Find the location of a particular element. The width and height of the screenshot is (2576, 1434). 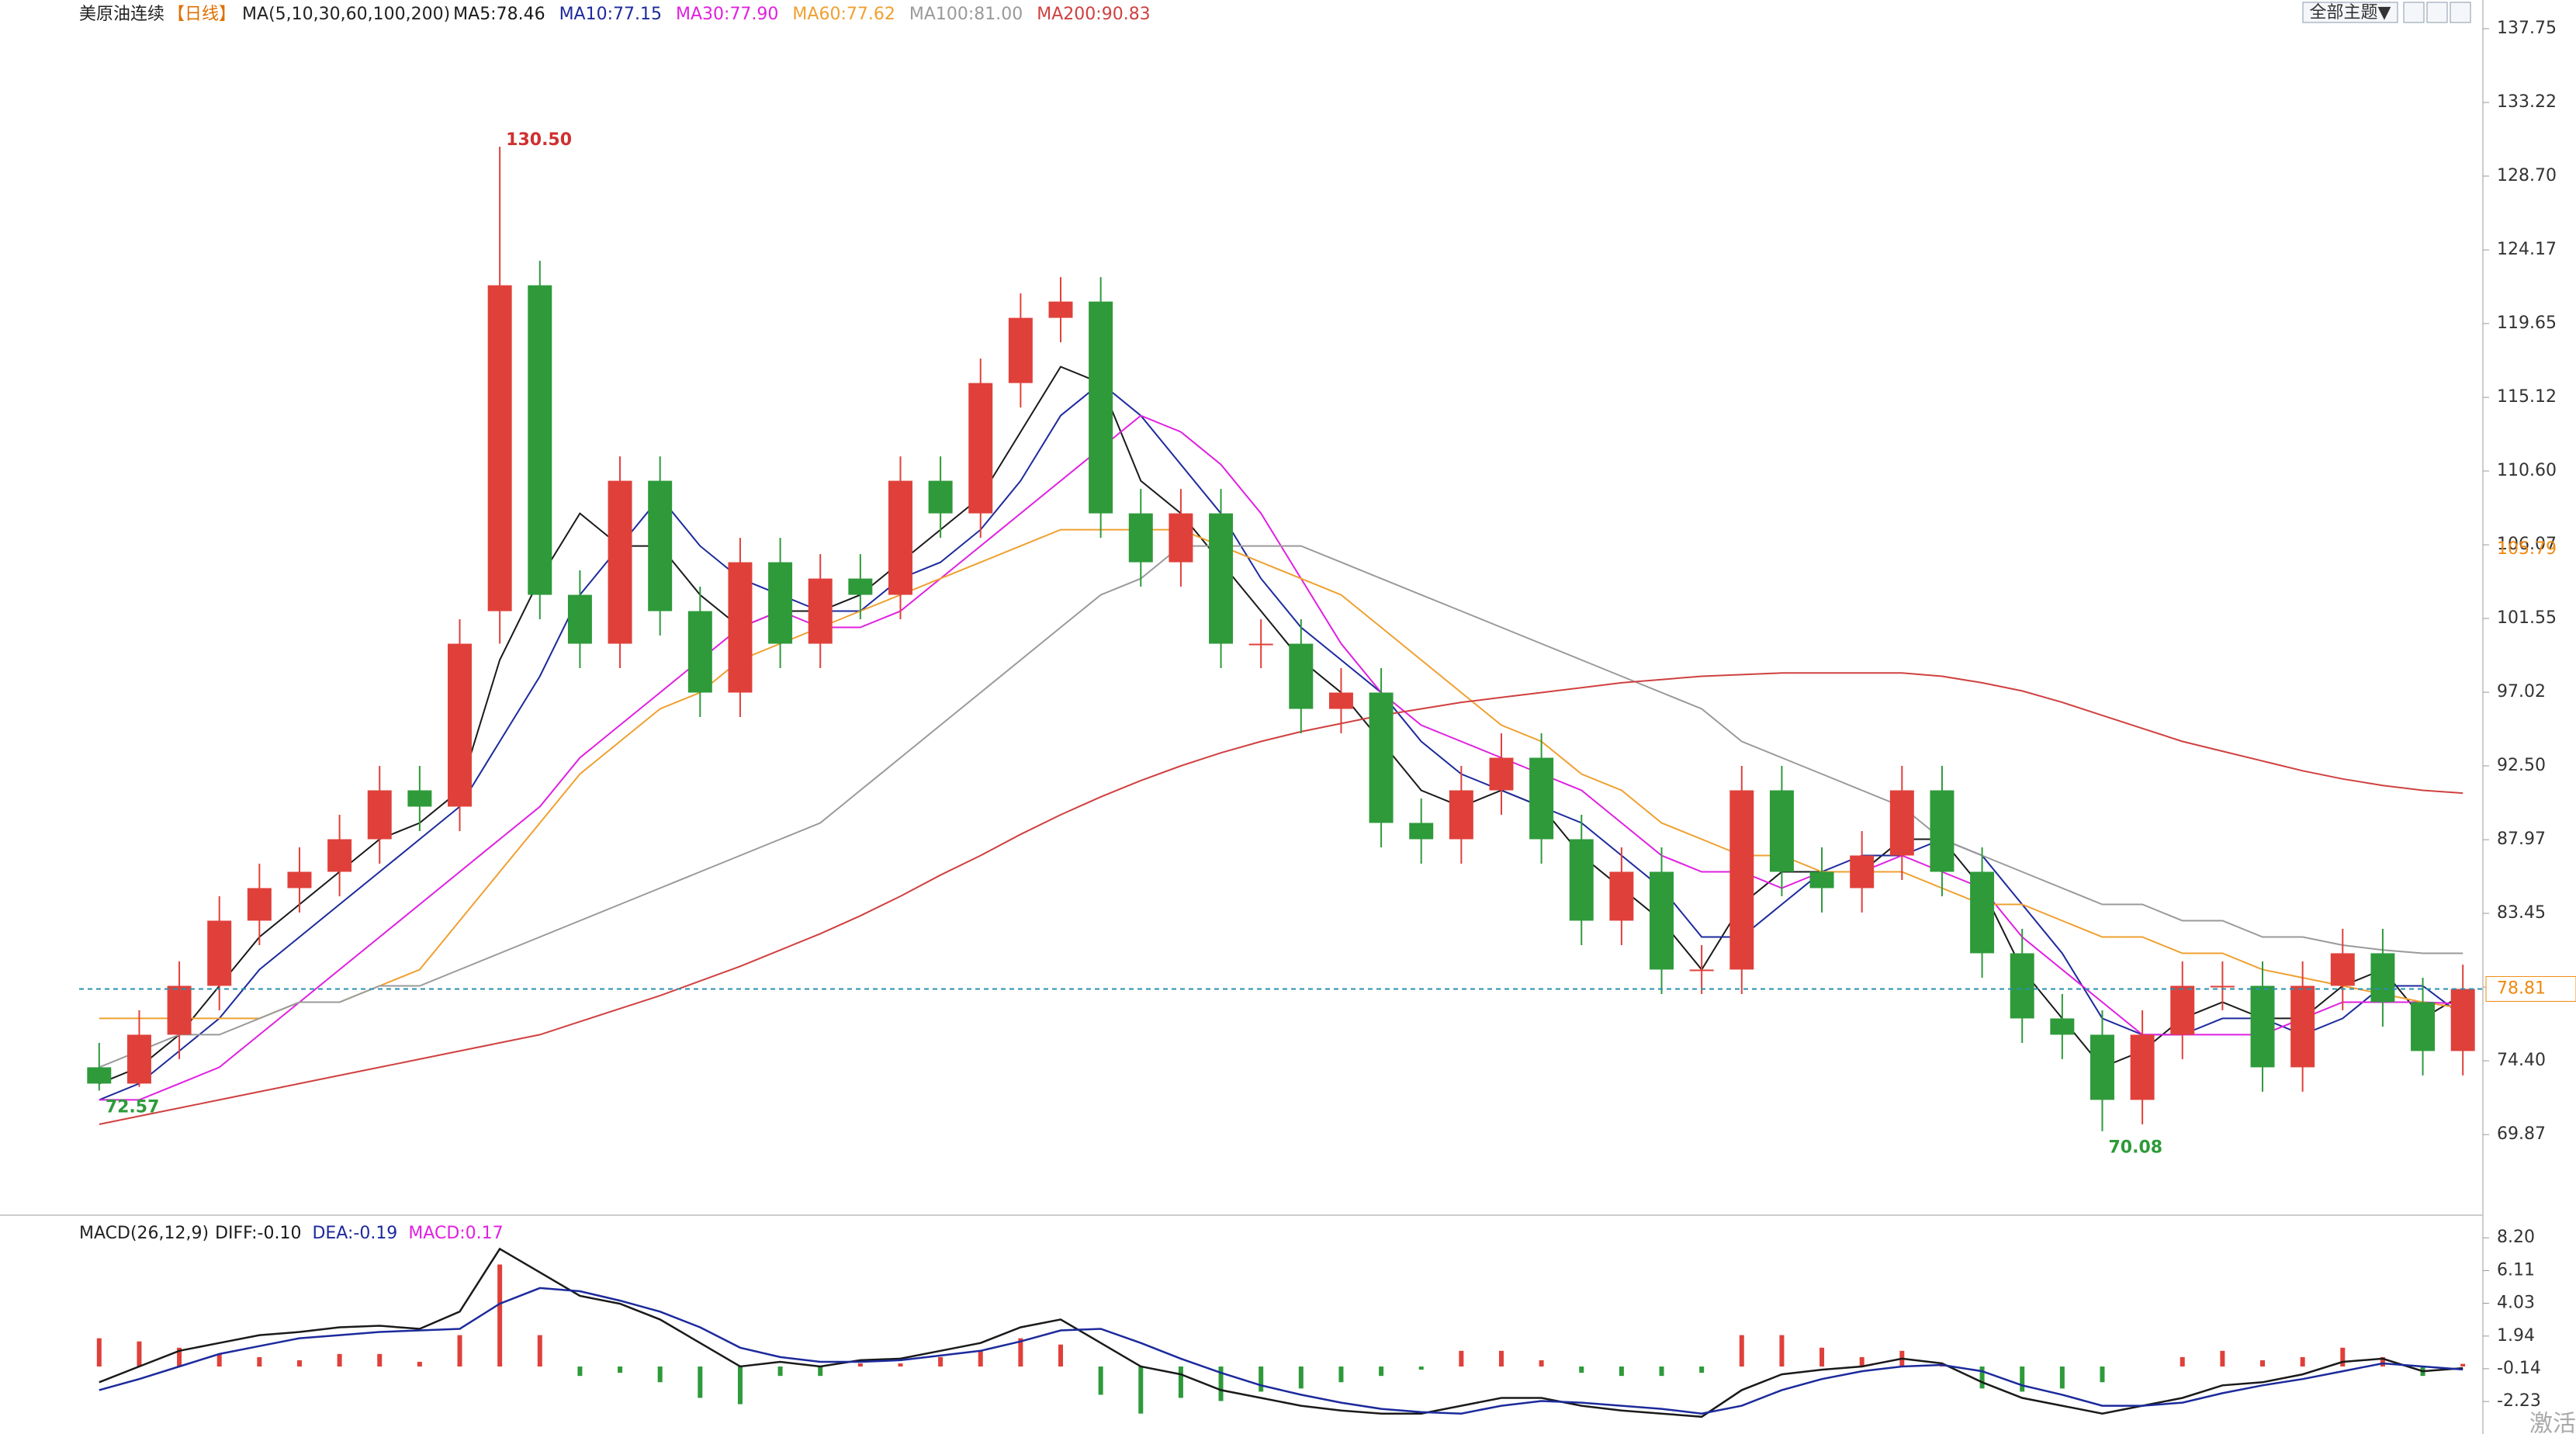

toolbar: 全部主题▼ is located at coordinates (2386, 12).